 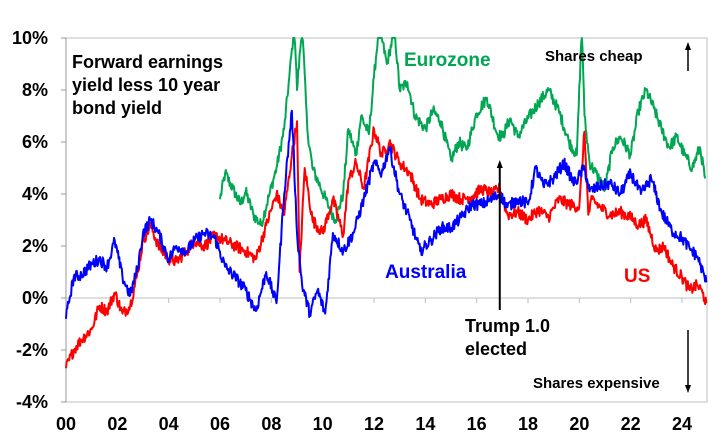 What do you see at coordinates (507, 326) in the screenshot?
I see `trump-line-1: Trump 1.0` at bounding box center [507, 326].